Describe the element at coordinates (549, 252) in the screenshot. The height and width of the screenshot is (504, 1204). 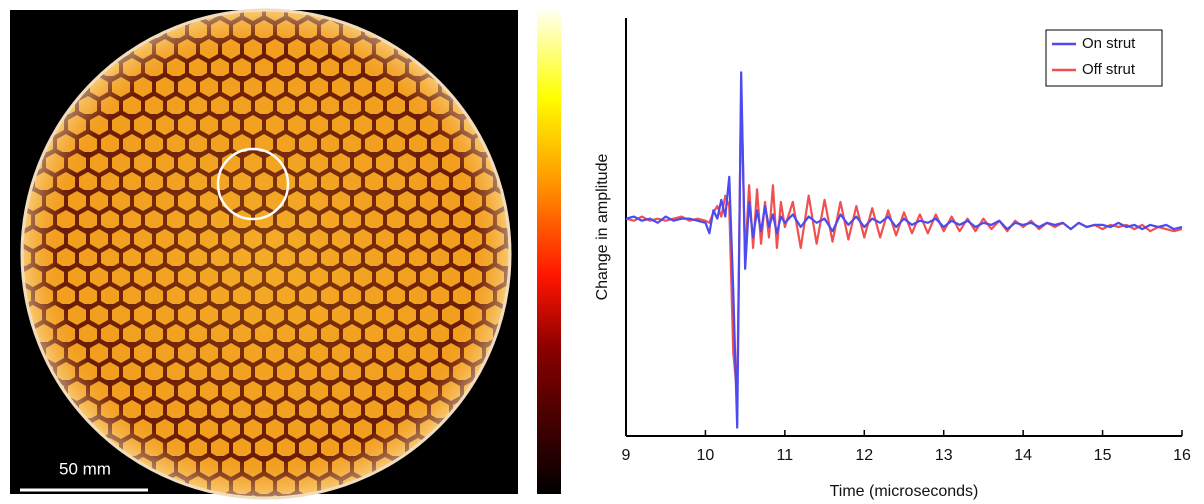
I see `colorbar` at that location.